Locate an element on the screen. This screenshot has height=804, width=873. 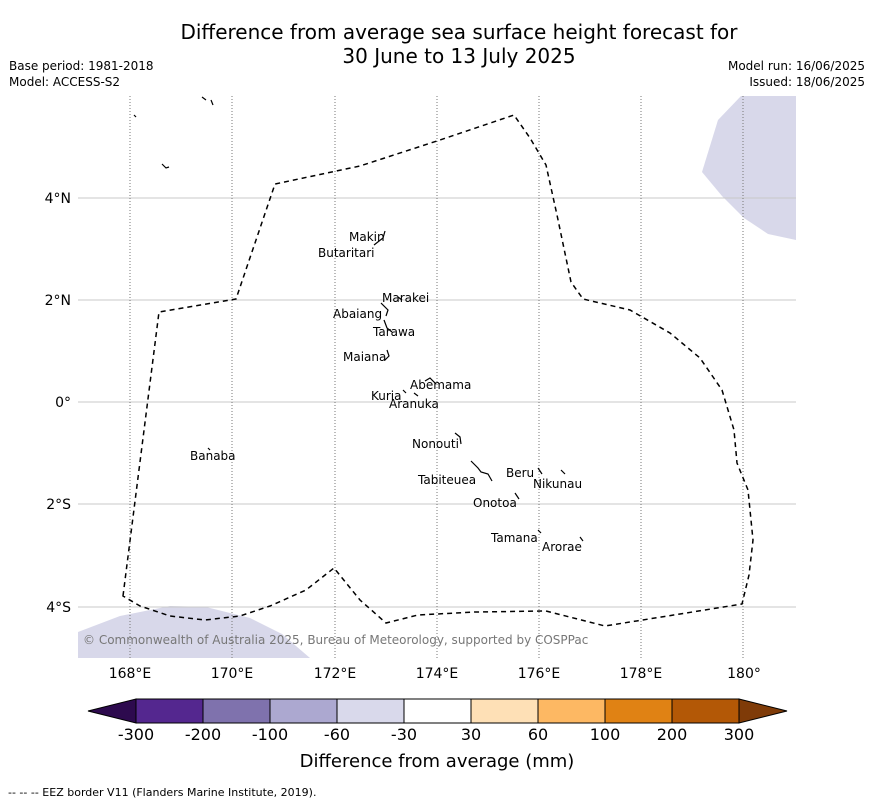
coast-butaritari is located at coordinates (379, 238).